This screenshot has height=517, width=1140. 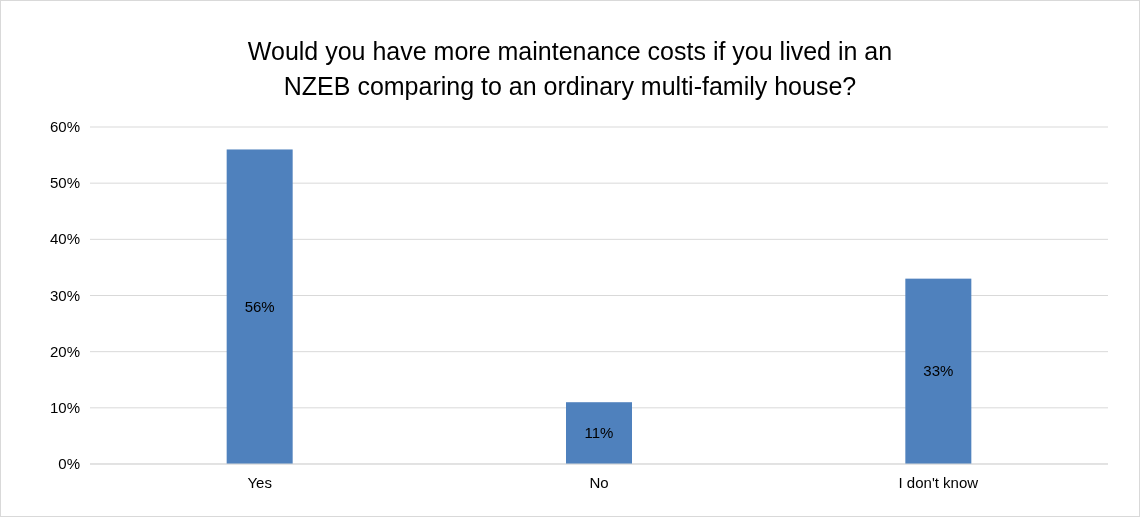 What do you see at coordinates (64, 407) in the screenshot?
I see `y-tick-label: 10%` at bounding box center [64, 407].